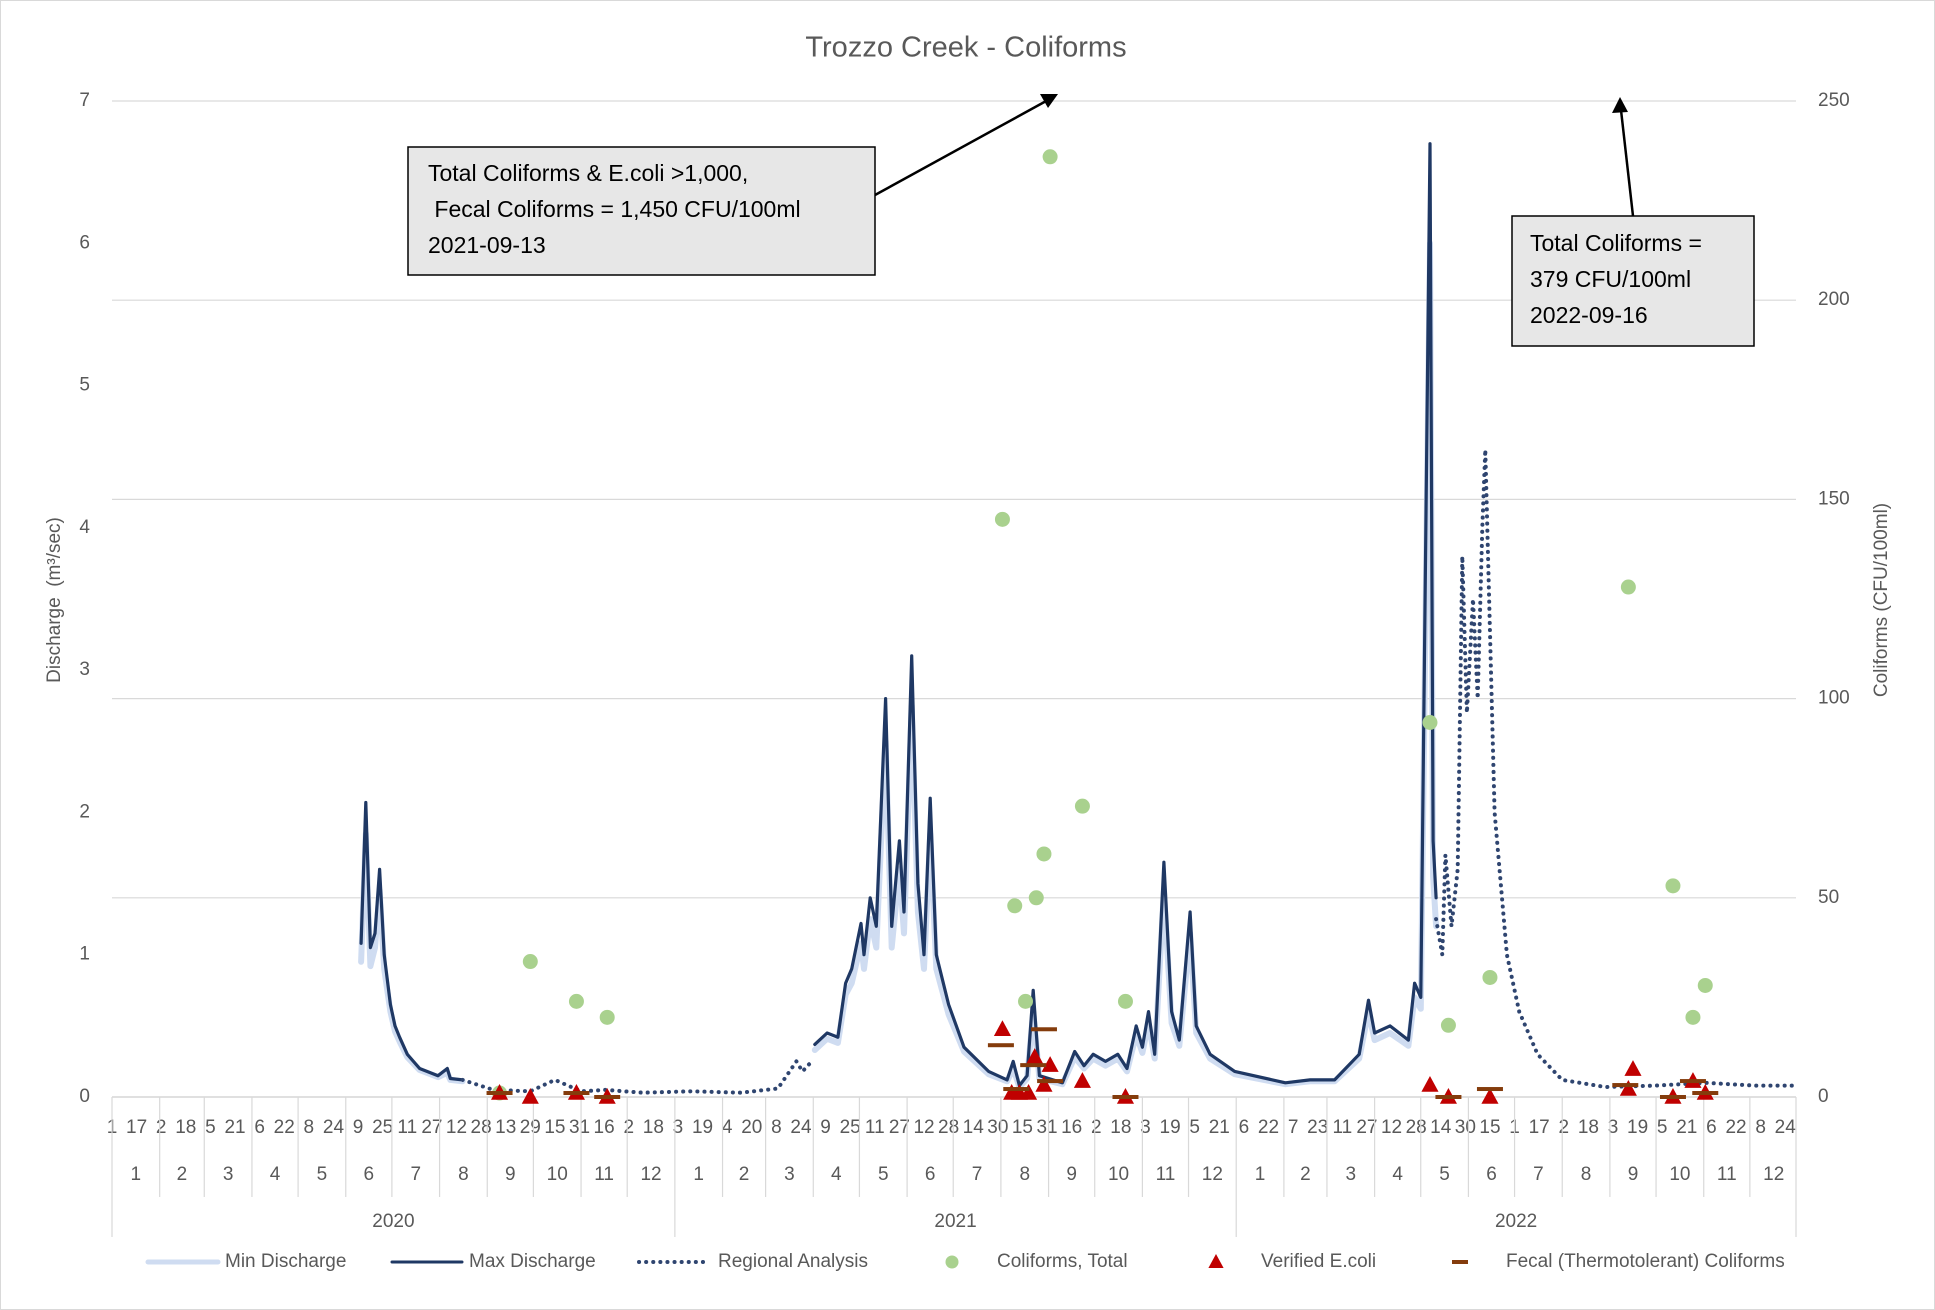 This screenshot has width=1935, height=1310. What do you see at coordinates (1616, 243) in the screenshot?
I see `annotation-text: Total Coliforms =` at bounding box center [1616, 243].